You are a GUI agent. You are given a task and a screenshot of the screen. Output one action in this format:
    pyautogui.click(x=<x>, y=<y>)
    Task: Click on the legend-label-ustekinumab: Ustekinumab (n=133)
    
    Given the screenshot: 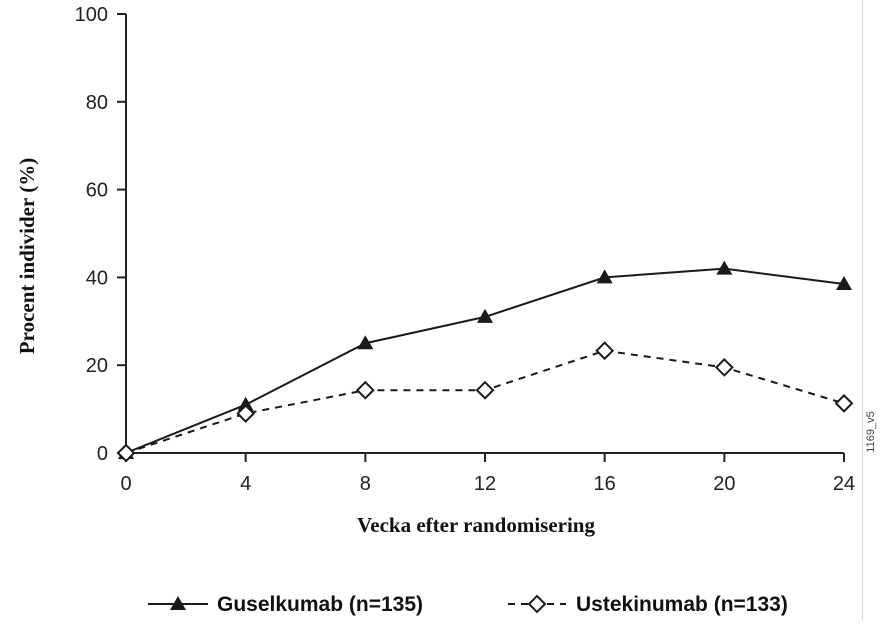 What is the action you would take?
    pyautogui.click(x=682, y=604)
    